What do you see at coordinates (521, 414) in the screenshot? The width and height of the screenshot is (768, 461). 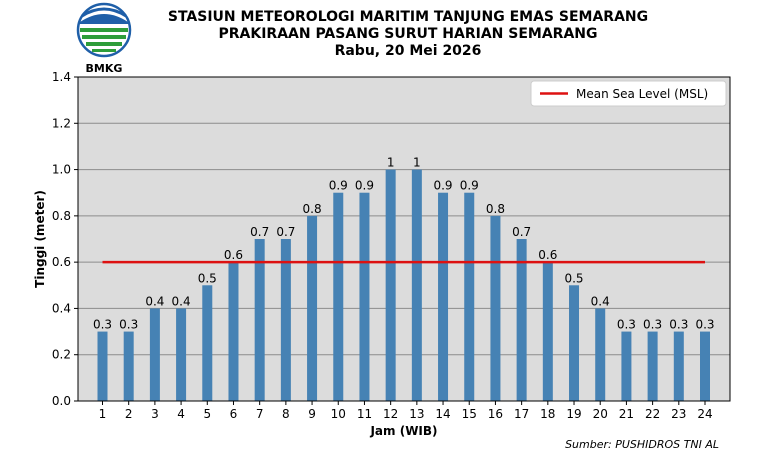 I see `x-tick-label: 17` at bounding box center [521, 414].